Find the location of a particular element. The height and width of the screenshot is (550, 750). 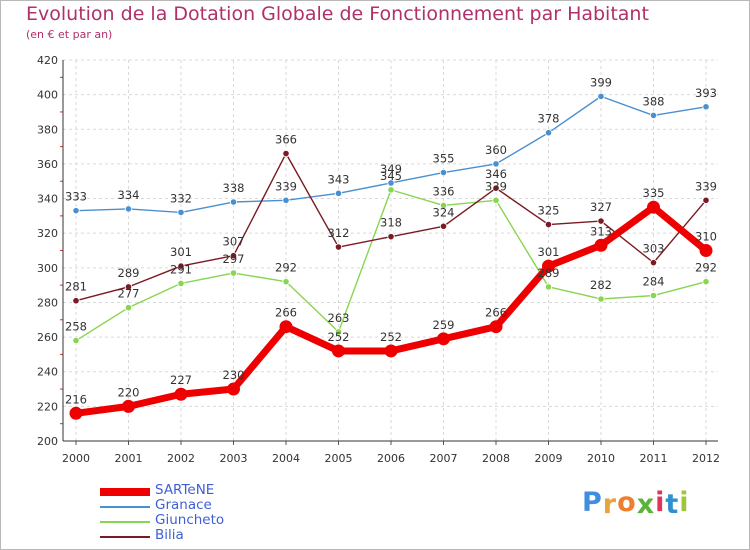

data-label-granace: 399 is located at coordinates (601, 82).